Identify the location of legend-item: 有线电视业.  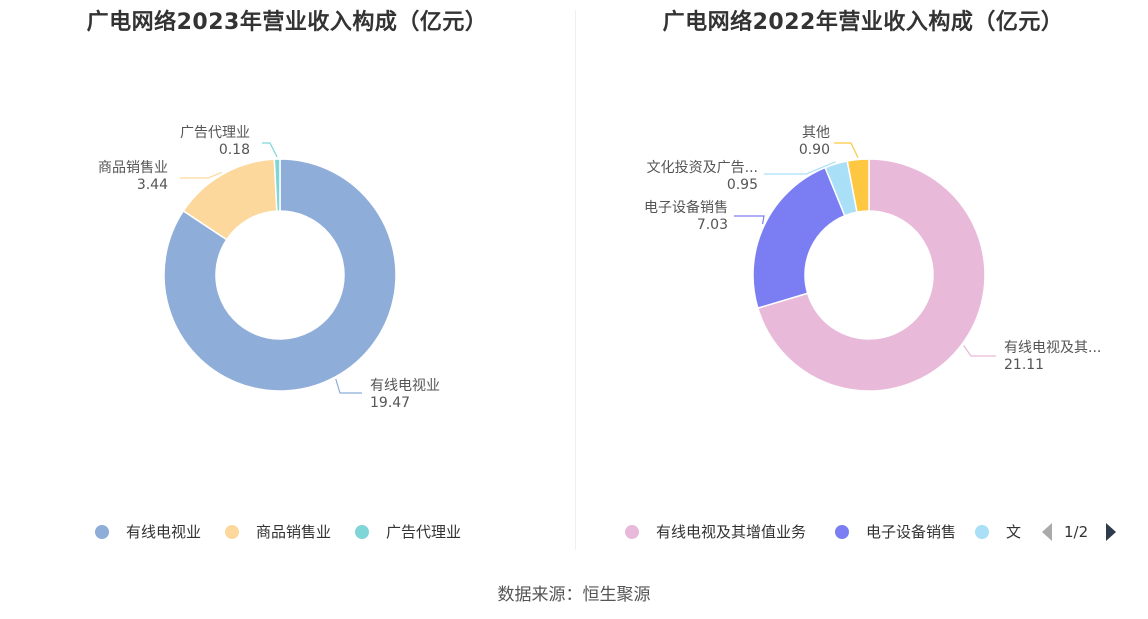
(163, 532).